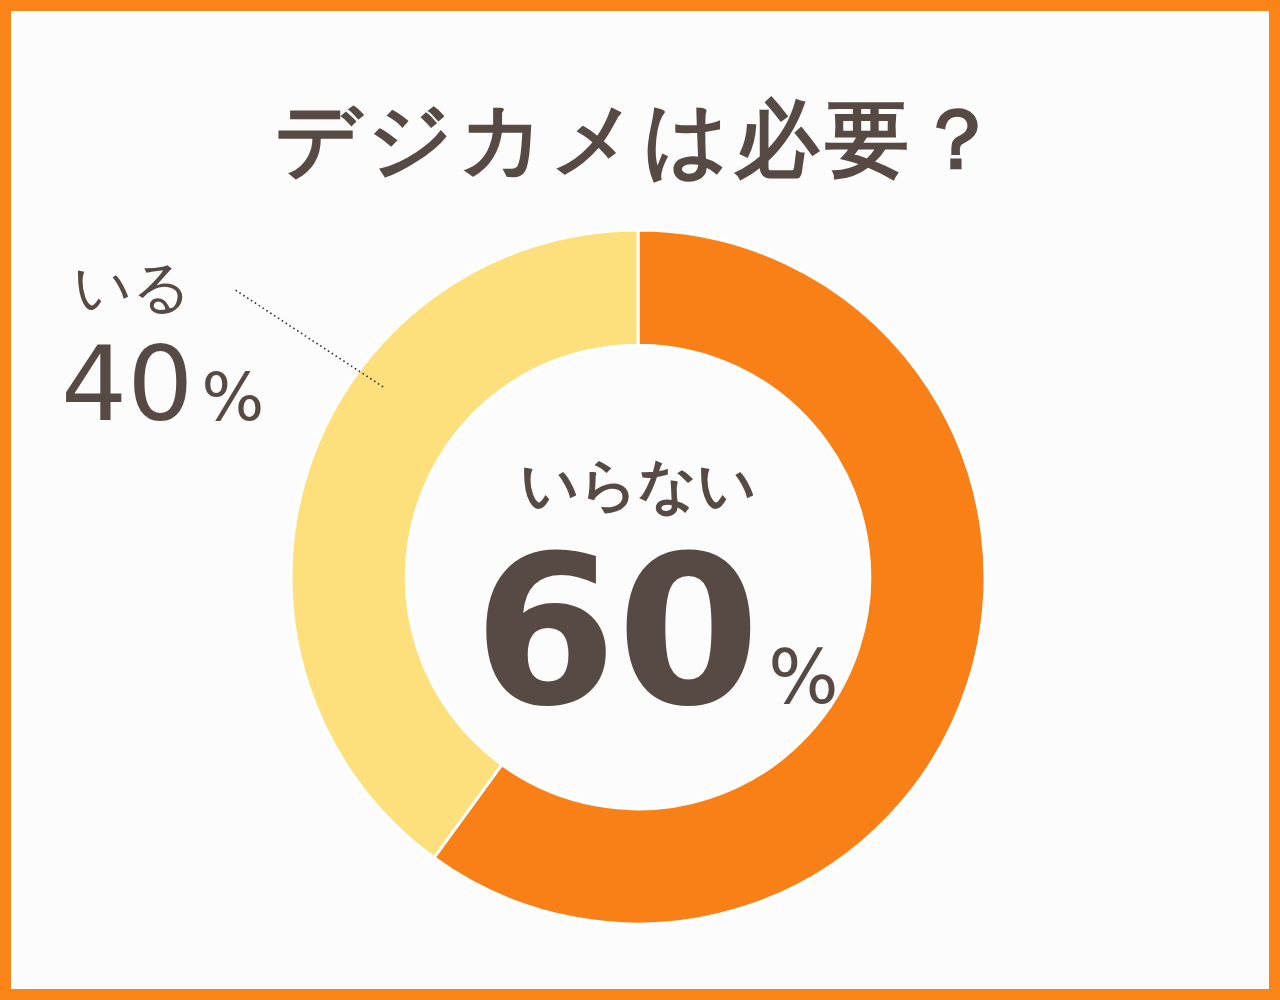 The image size is (1280, 1000). I want to click on data-label: 40%, so click(163, 383).